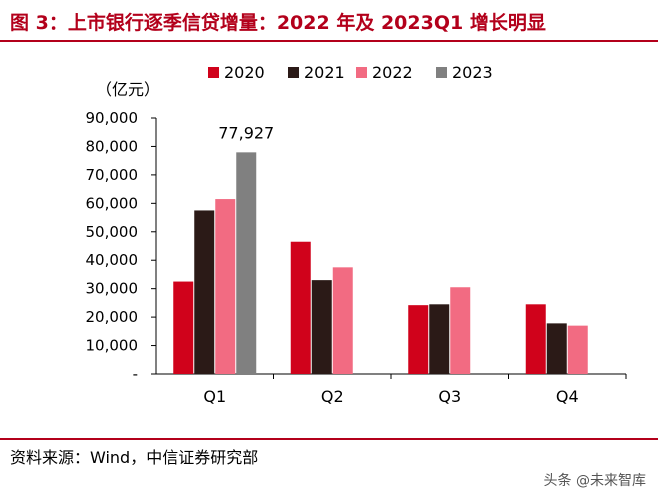 This screenshot has width=658, height=500. What do you see at coordinates (135, 374) in the screenshot?
I see `y-tick-label: -` at bounding box center [135, 374].